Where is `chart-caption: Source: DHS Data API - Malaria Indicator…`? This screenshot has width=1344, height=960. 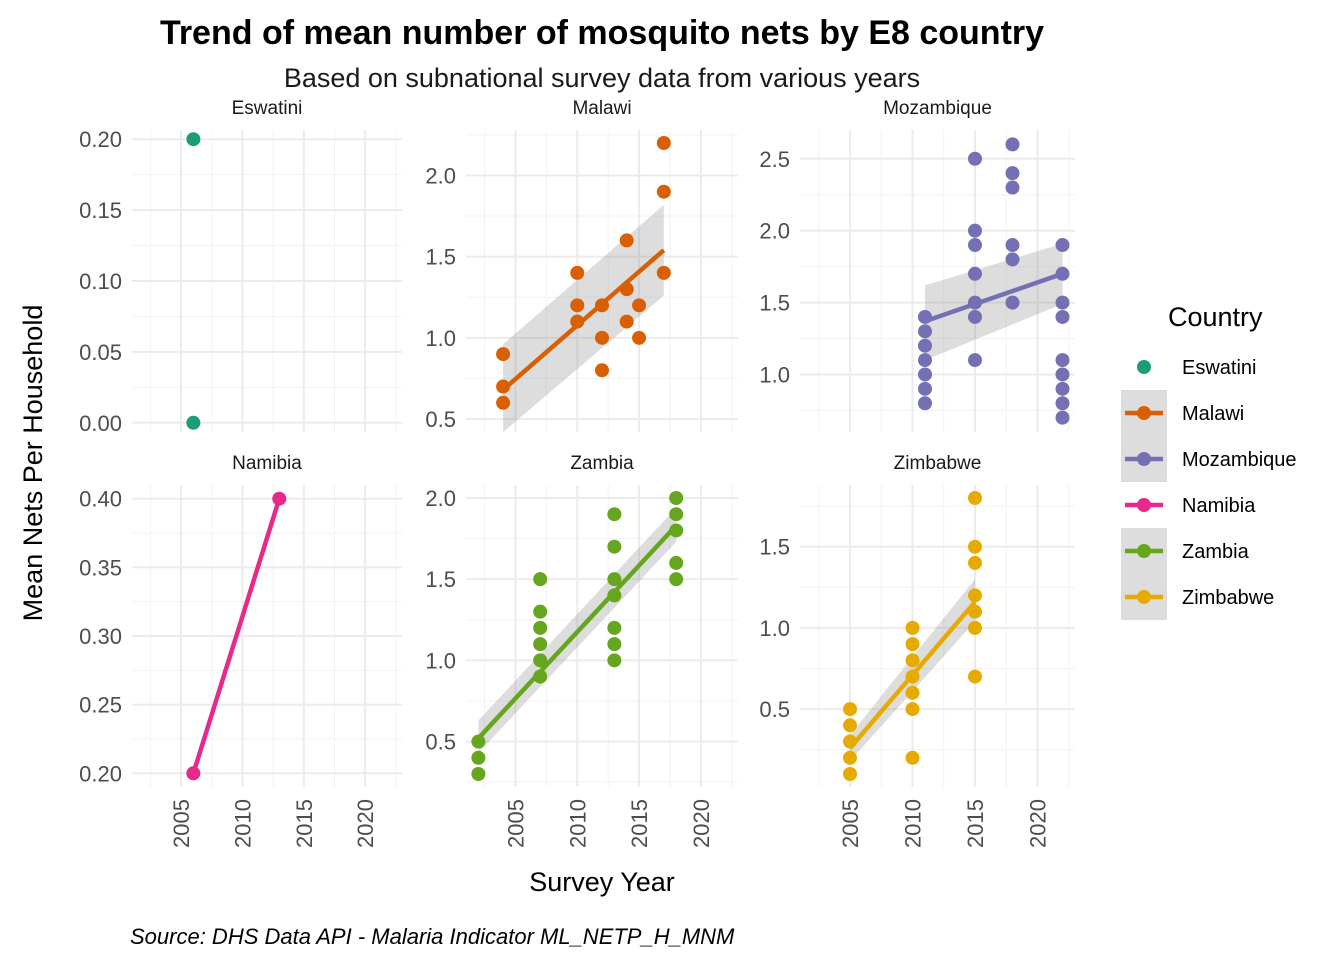 chart-caption: Source: DHS Data API - Malaria Indicator… is located at coordinates (432, 936).